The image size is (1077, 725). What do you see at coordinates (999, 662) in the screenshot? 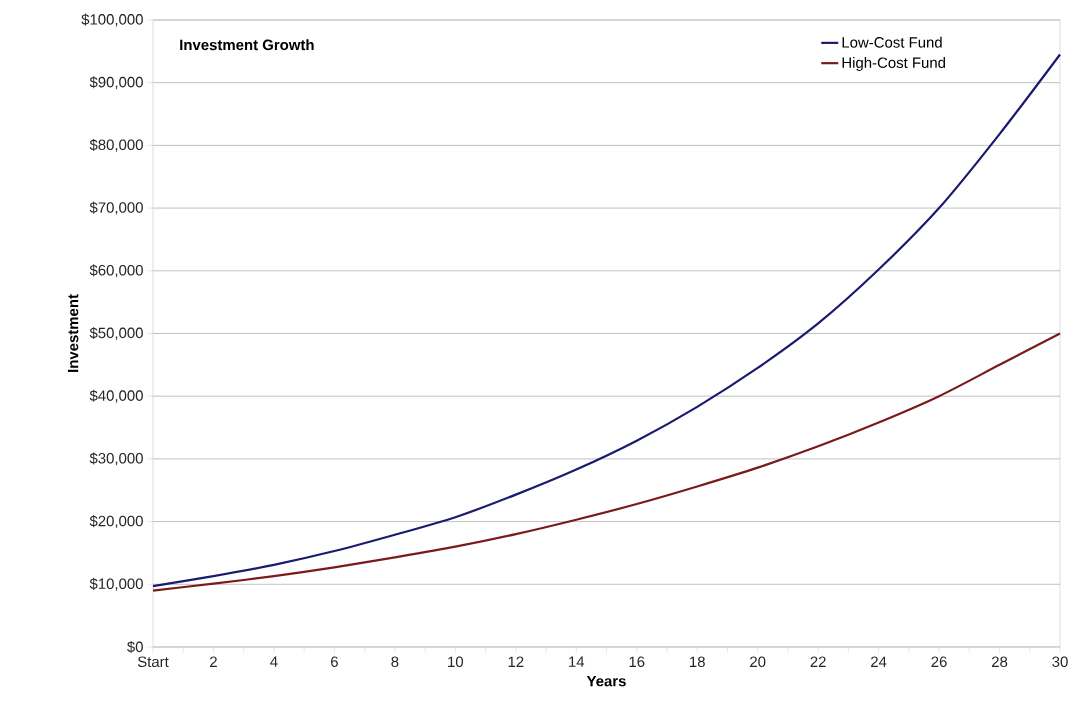
I see `x-tick-label: 28` at bounding box center [999, 662].